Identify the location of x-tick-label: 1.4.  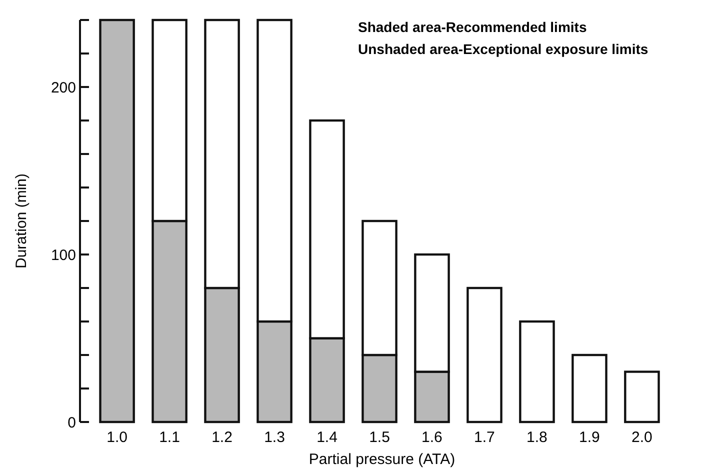
(327, 437).